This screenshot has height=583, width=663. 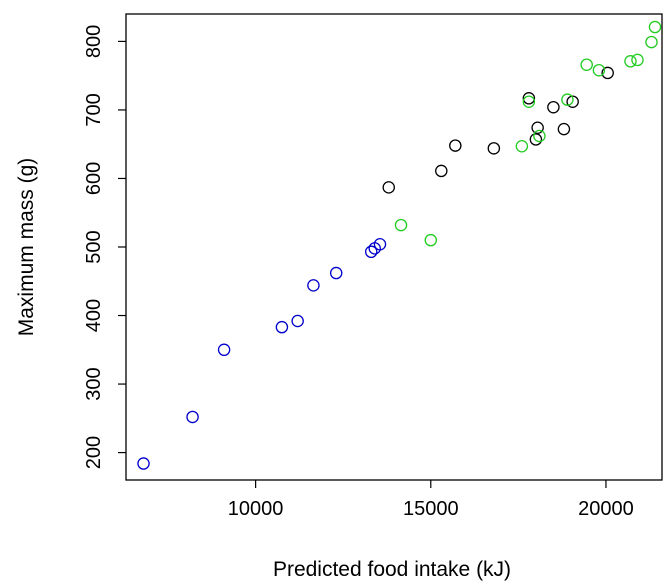 I want to click on x-tick-label: 20000, so click(x=606, y=509).